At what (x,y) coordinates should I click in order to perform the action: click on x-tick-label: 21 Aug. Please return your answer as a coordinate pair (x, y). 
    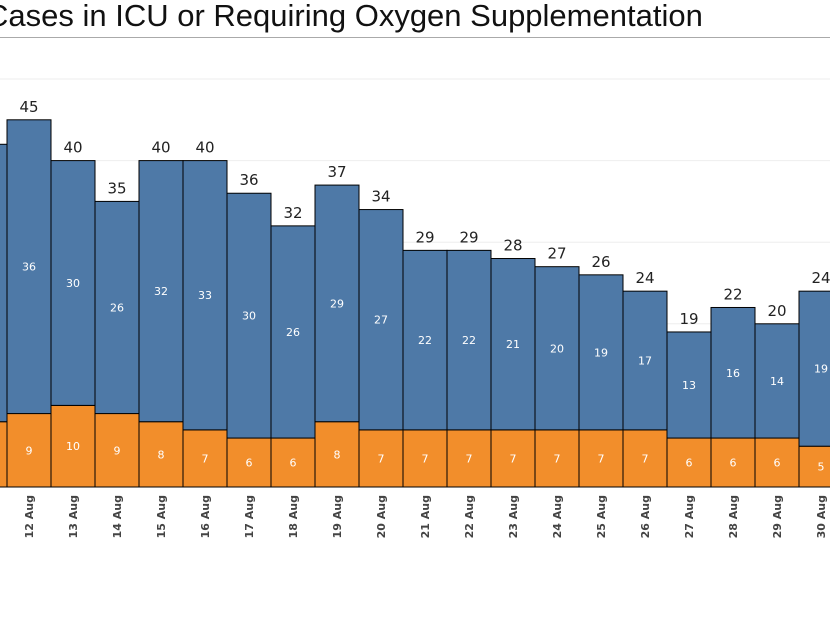
    Looking at the image, I should click on (425, 516).